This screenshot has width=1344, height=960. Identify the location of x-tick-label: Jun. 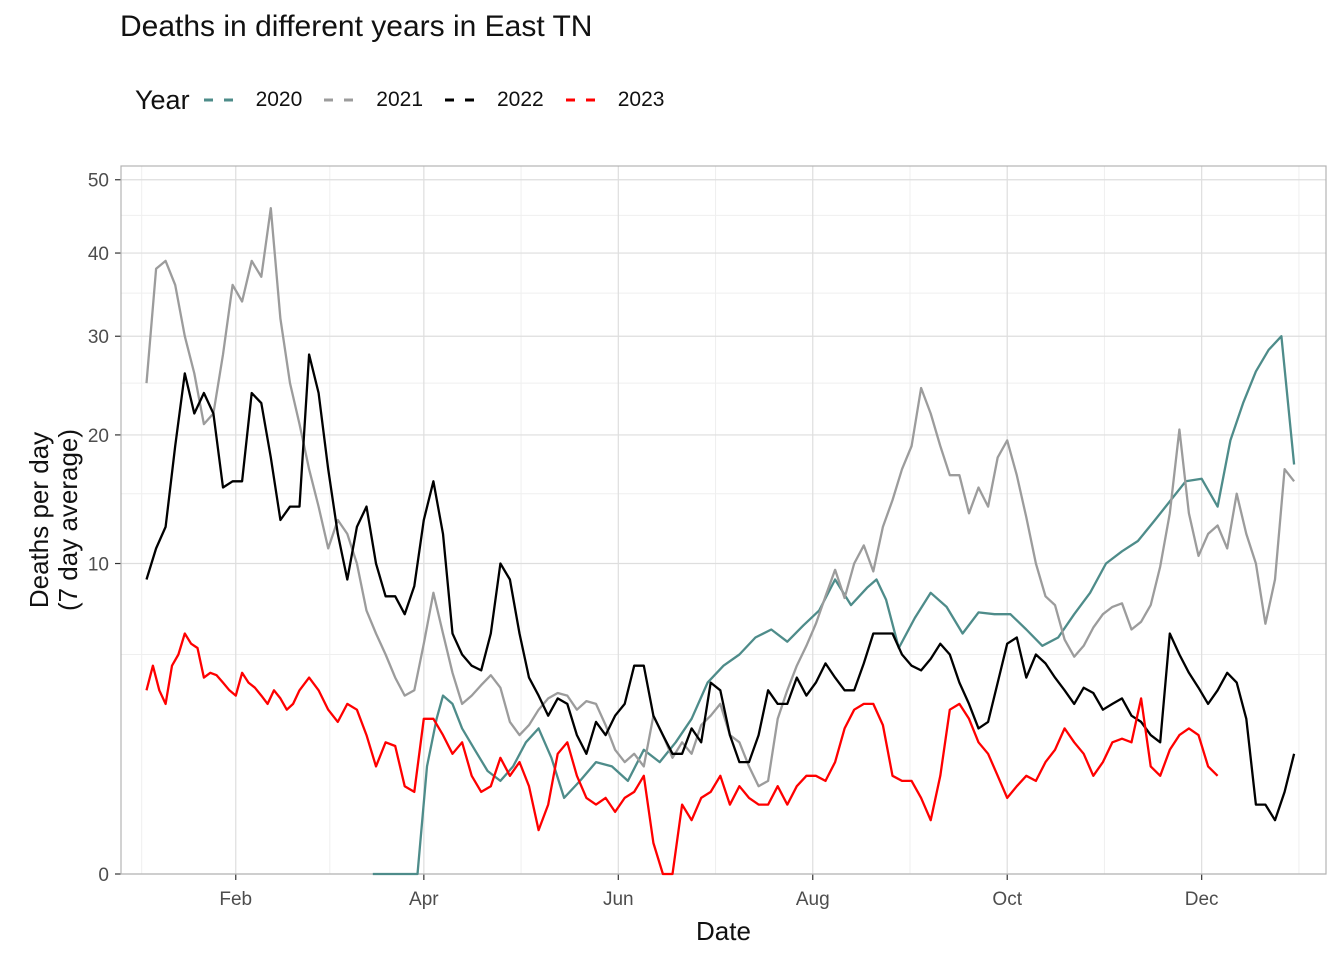
(618, 899).